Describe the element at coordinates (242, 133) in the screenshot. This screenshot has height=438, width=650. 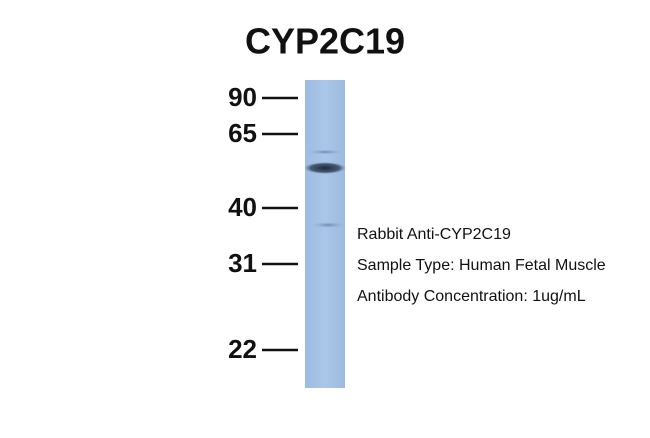
I see `marker-label: 65` at that location.